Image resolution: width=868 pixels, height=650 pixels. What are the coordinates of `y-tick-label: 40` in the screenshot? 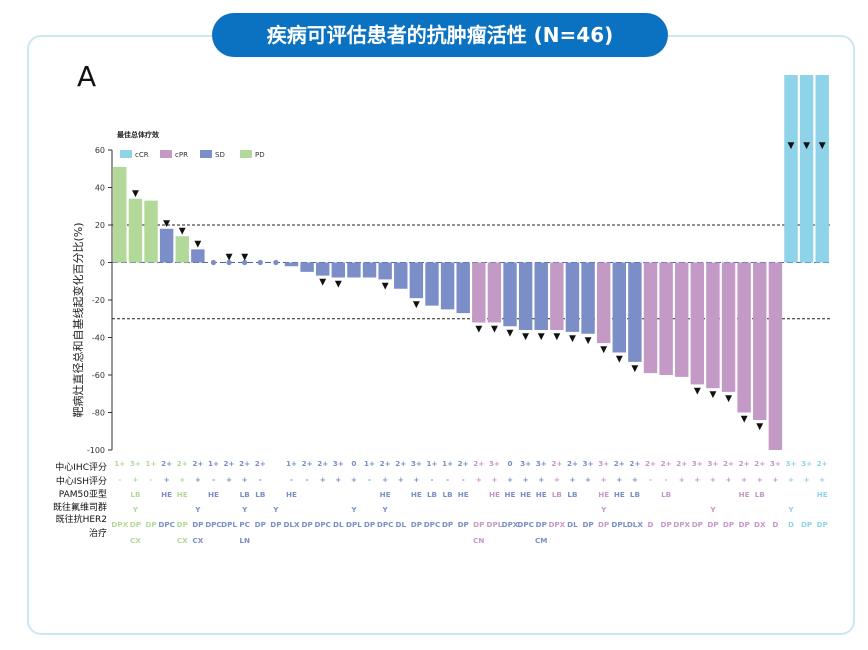 It's located at (100, 188).